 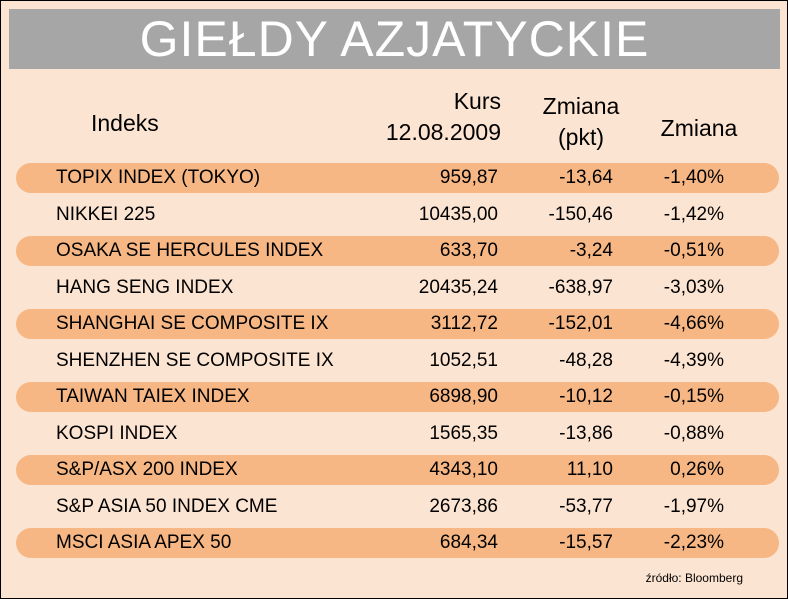 I want to click on value-cell: -1,97%, so click(x=693, y=506).